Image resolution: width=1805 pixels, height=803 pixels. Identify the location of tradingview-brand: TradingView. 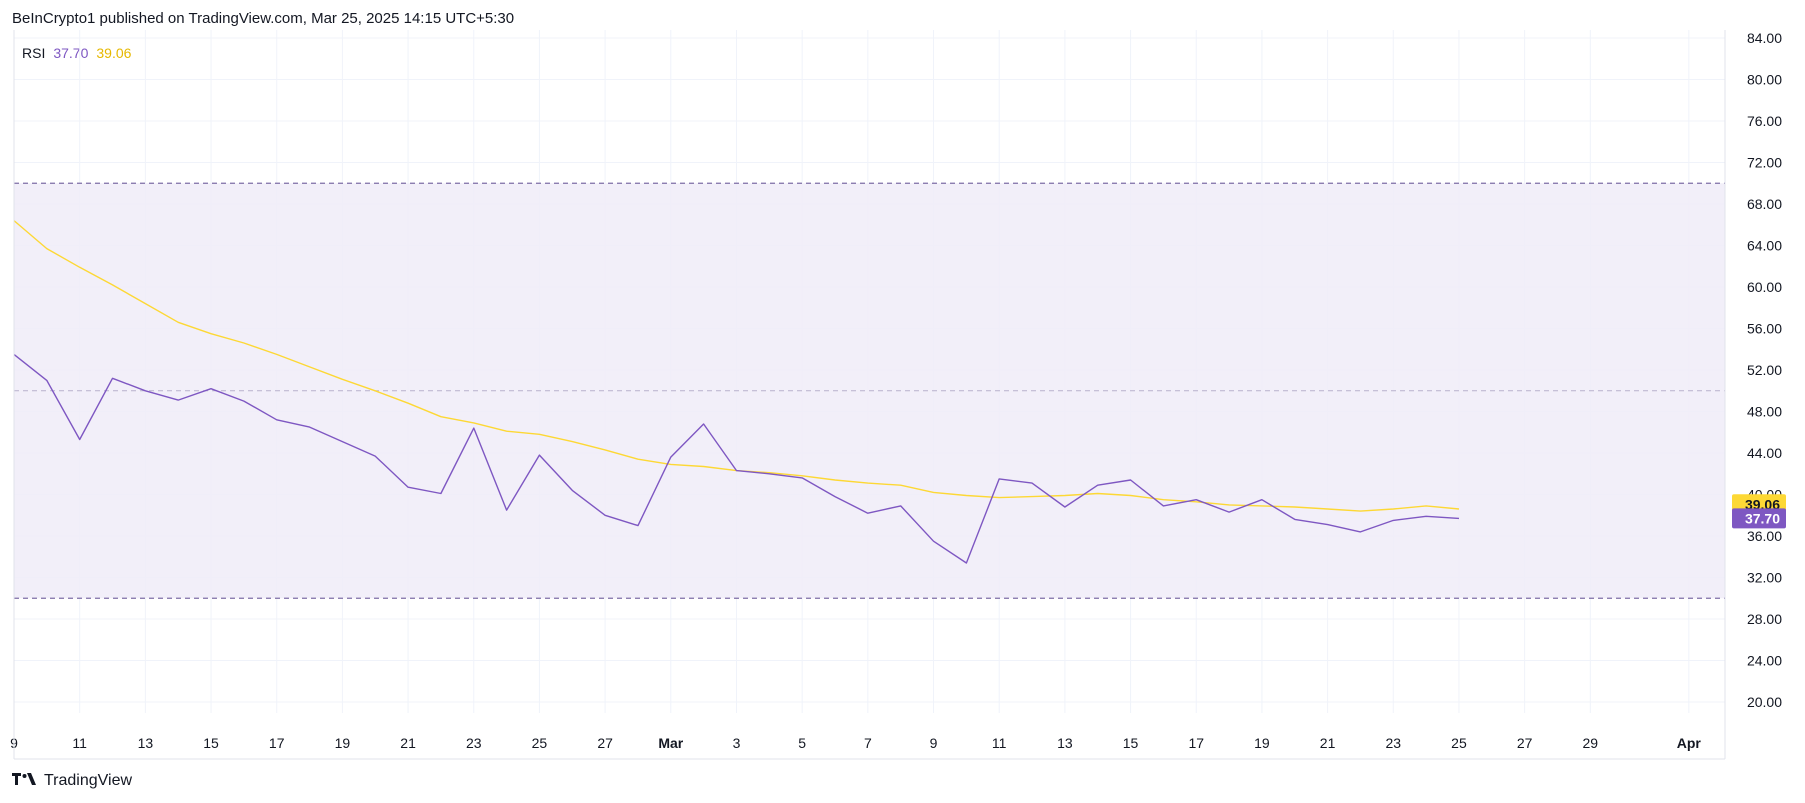
(72, 781).